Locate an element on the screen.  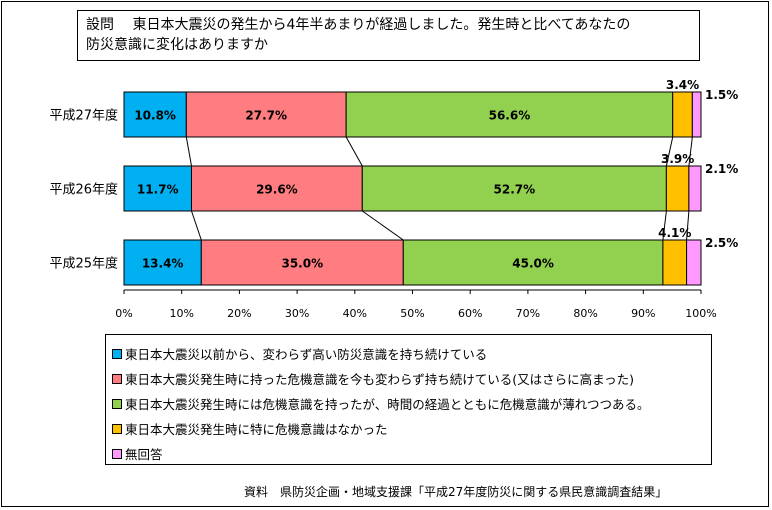
legend-item: 東日本大震災発生時に特に危機意識はなかった is located at coordinates (411, 428).